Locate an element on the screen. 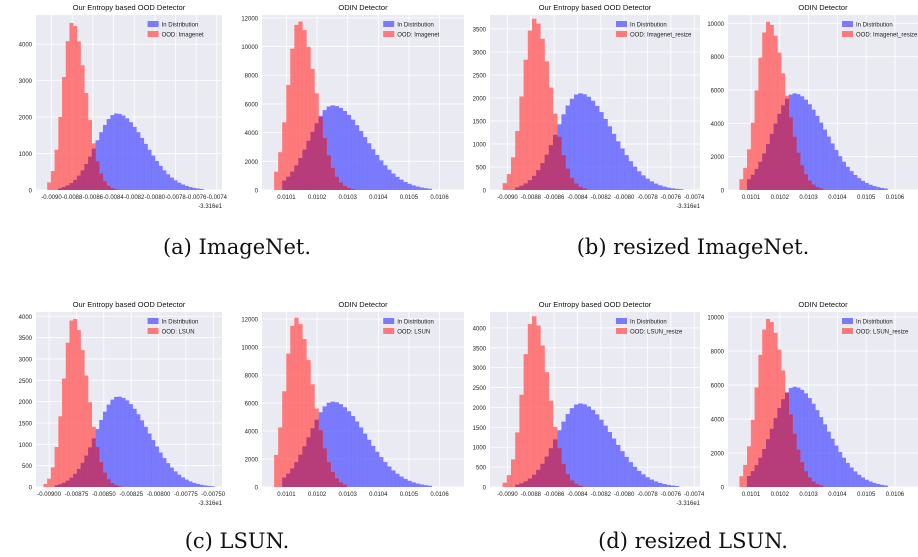 The width and height of the screenshot is (918, 557). x-tick-label: -0.0090 is located at coordinates (507, 495).